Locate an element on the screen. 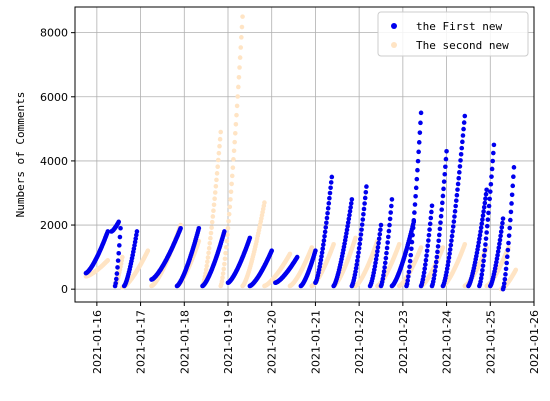 The image size is (550, 401). x-tick-label: 2021-01-19 is located at coordinates (228, 342).